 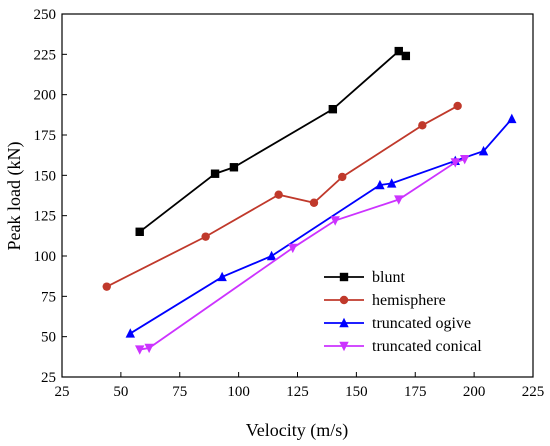 I want to click on legend-item-hemisphere: hemisphere, so click(x=385, y=300).